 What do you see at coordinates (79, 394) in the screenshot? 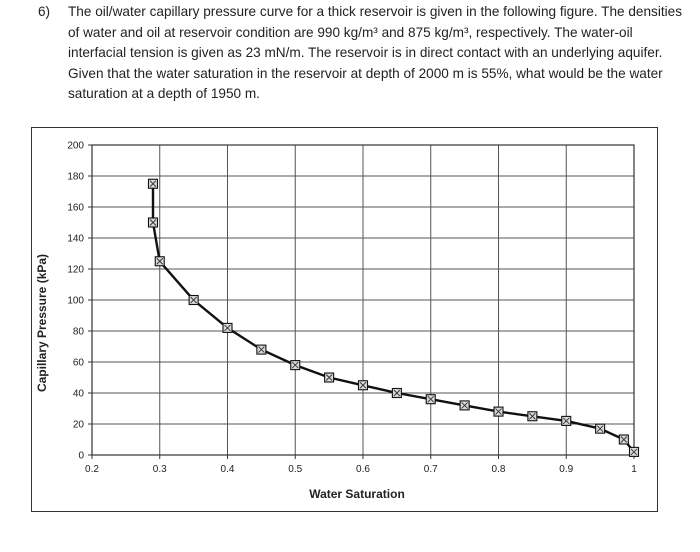
I see `y-tick-label: 40` at bounding box center [79, 394].